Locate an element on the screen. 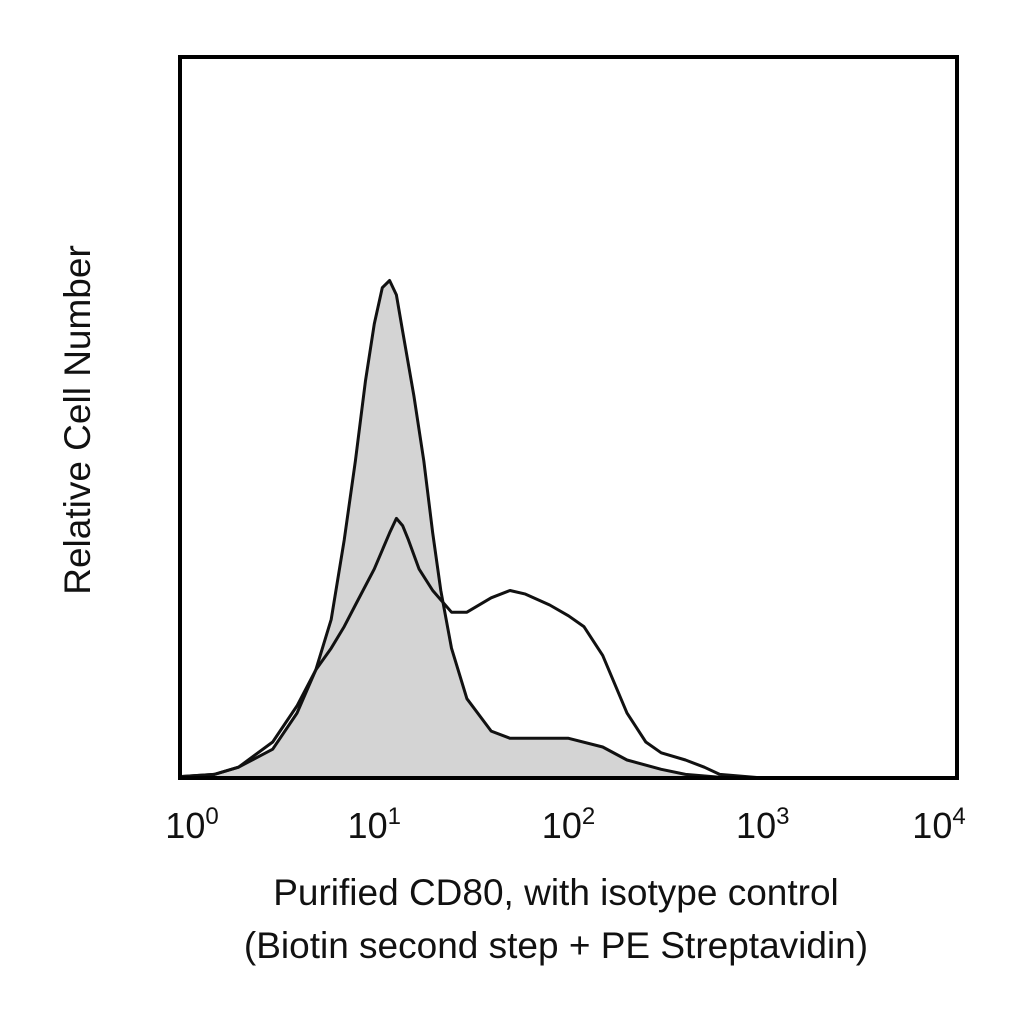  series-cd80-outline is located at coordinates (471, 648).